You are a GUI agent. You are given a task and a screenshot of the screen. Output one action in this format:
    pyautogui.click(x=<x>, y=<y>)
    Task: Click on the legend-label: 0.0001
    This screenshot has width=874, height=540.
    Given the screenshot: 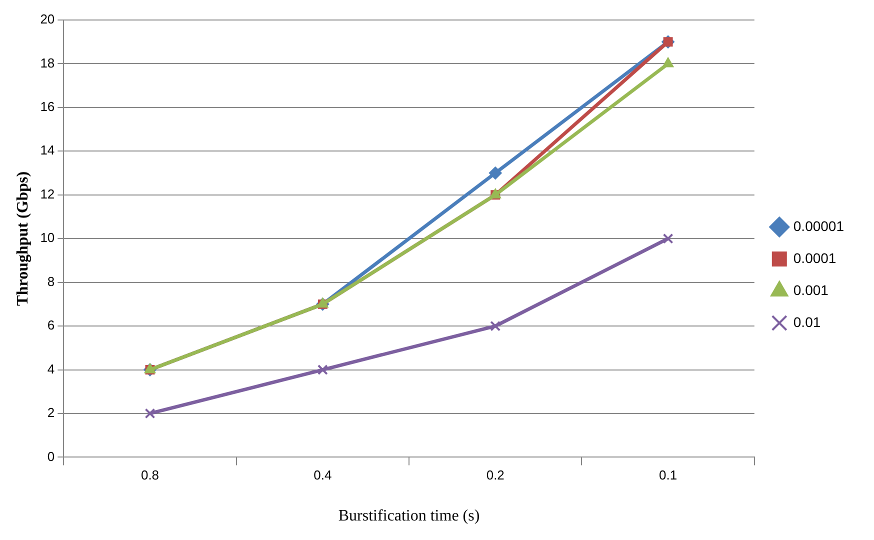 What is the action you would take?
    pyautogui.click(x=814, y=258)
    